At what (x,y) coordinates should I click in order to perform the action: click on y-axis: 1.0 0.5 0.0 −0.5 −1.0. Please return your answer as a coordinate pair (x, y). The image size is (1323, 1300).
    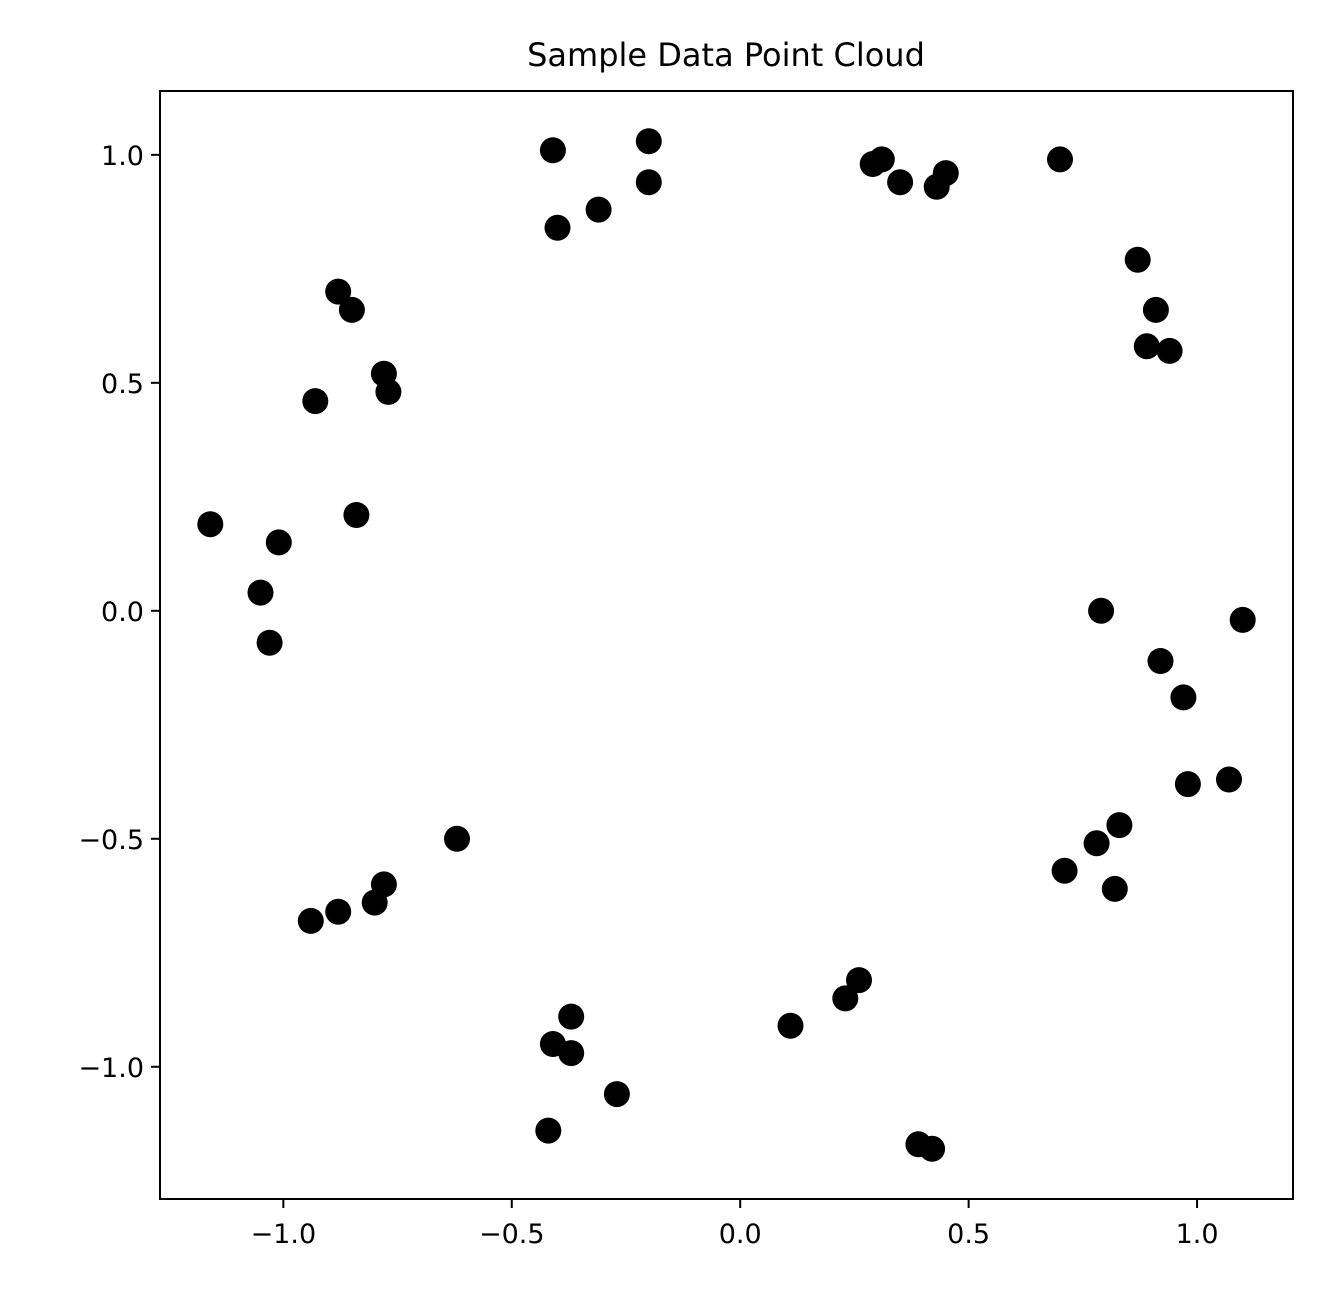
    Looking at the image, I should click on (119, 612).